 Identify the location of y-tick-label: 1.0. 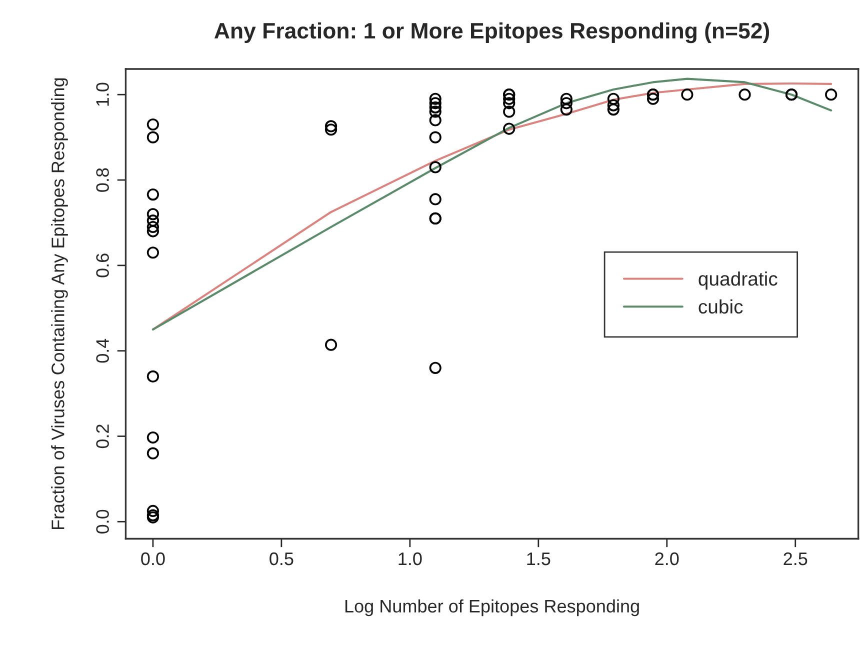
(102, 94).